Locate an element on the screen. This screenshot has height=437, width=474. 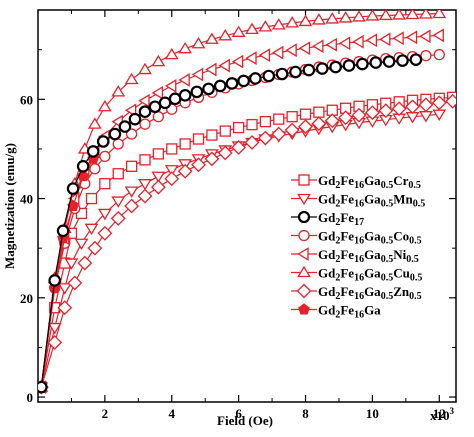
legend-label-cu: Gd2Fe16Ga0.5Cu0.5 is located at coordinates (370, 275).